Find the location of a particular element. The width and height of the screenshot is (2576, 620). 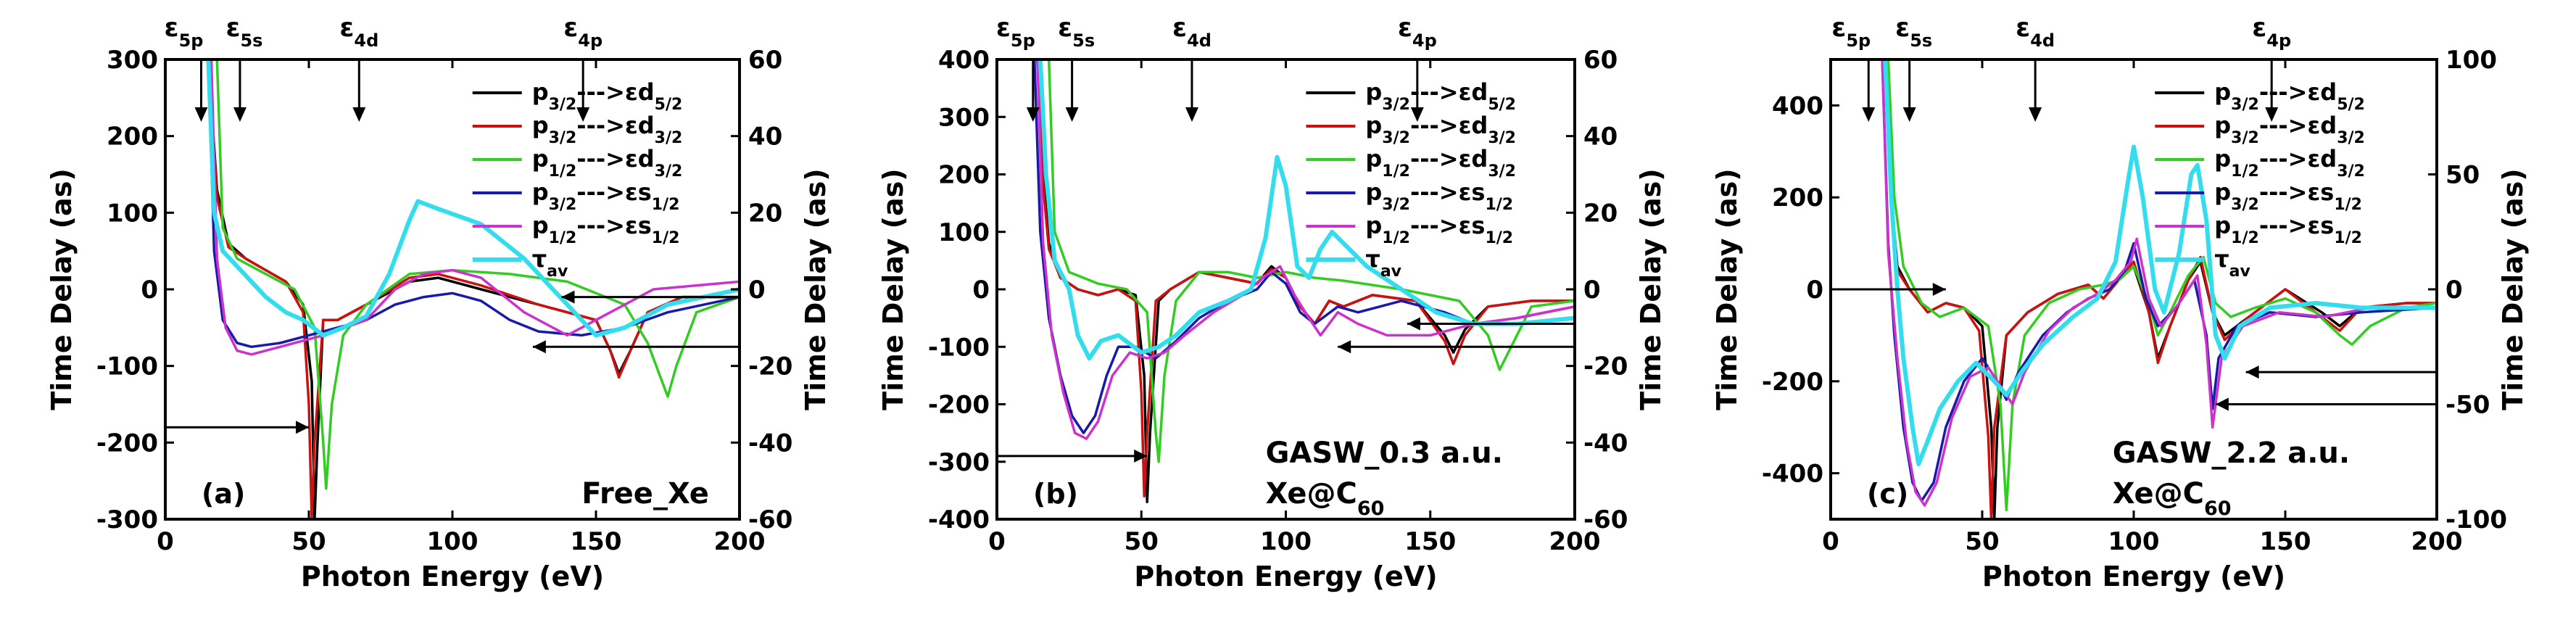

y2-tick-label: -100 is located at coordinates (2476, 519).